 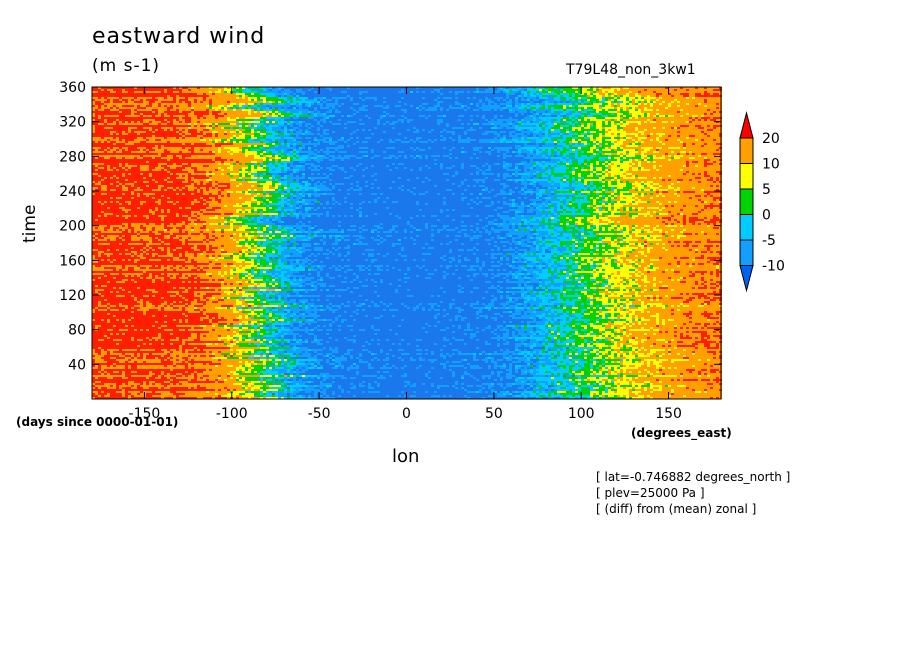 What do you see at coordinates (232, 414) in the screenshot?
I see `x-tick-label: -100` at bounding box center [232, 414].